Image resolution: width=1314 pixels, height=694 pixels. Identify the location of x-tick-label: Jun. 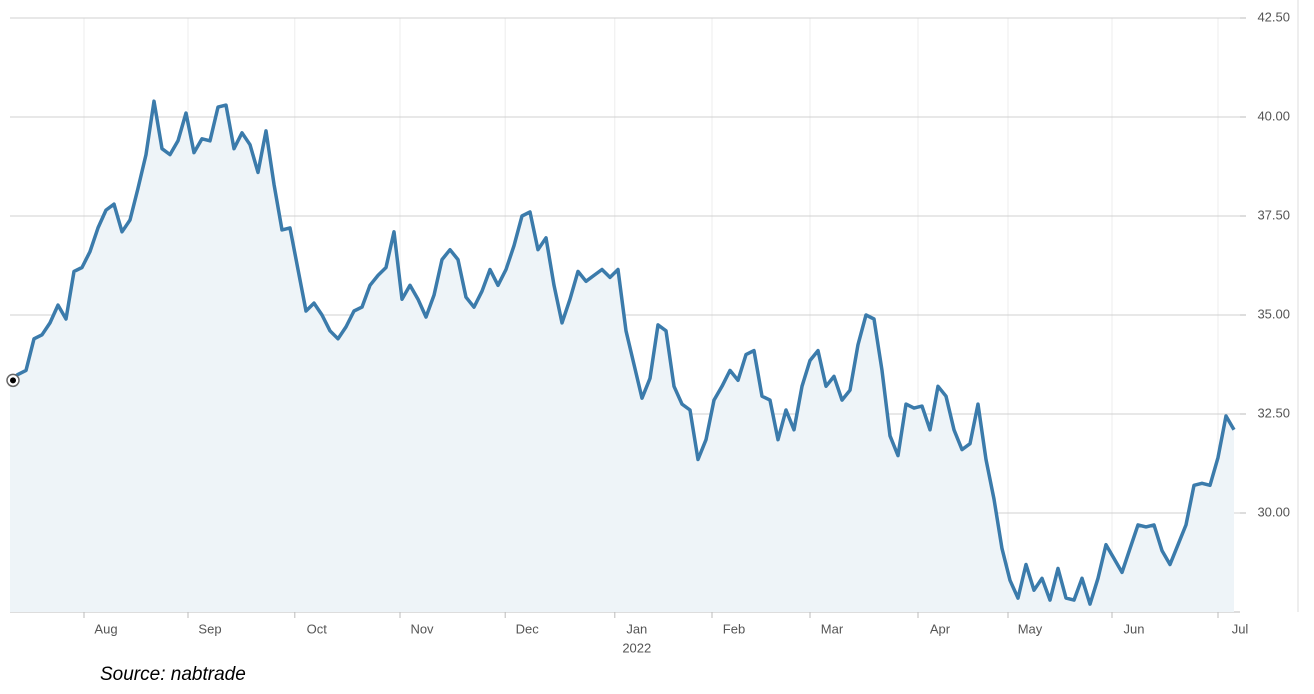
(1134, 628).